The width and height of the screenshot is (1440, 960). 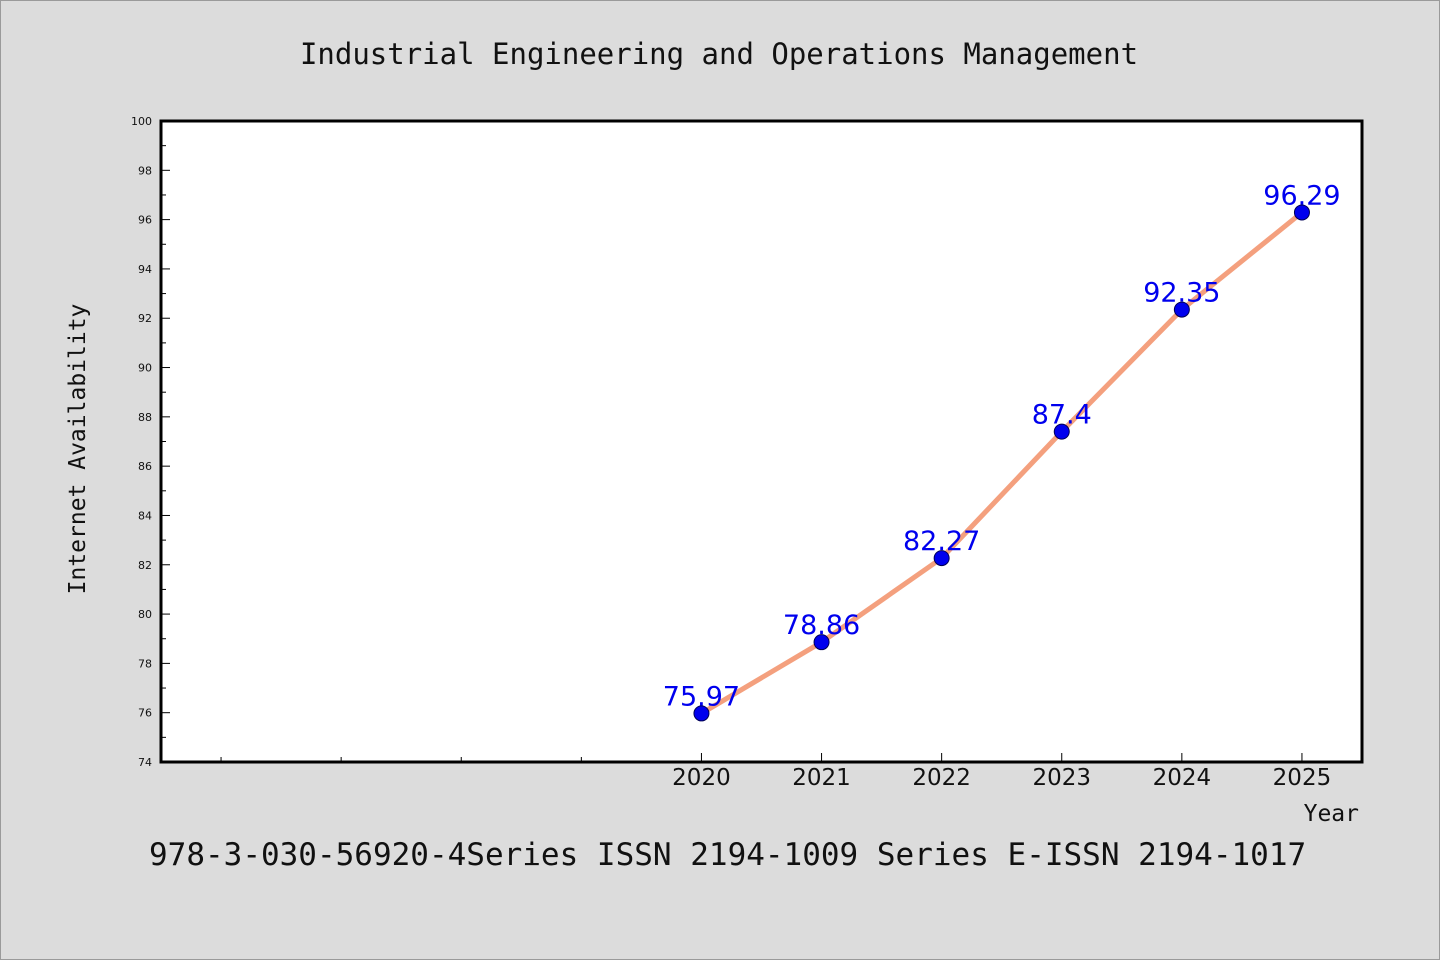 I want to click on data-label: 87.4, so click(x=1062, y=415).